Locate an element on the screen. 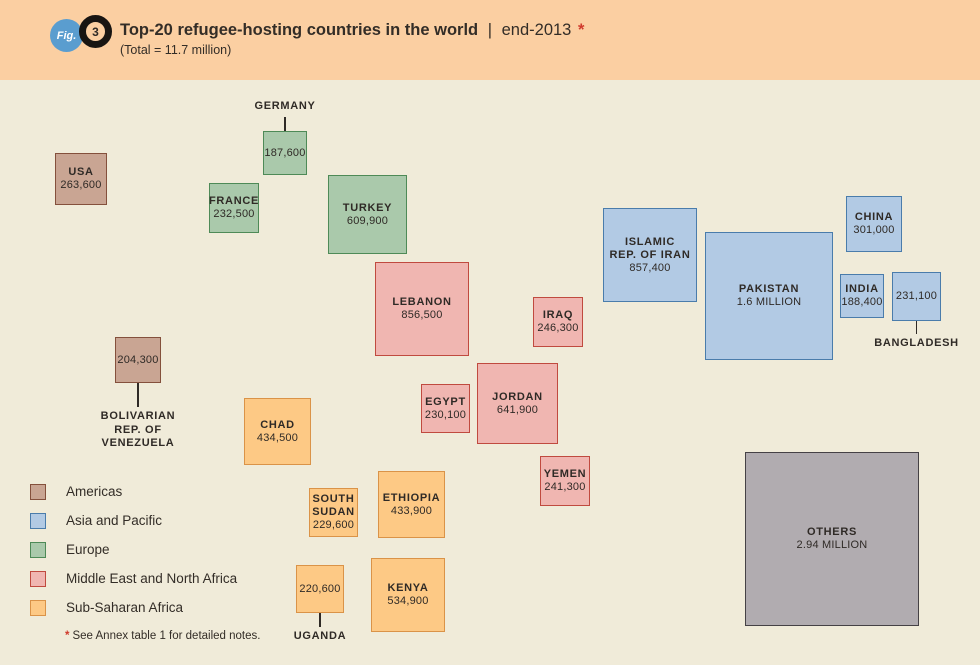  square-content-islamic-rep-of-iran: ISLAMIC REP. OF IRAN 857,400 is located at coordinates (650, 255).